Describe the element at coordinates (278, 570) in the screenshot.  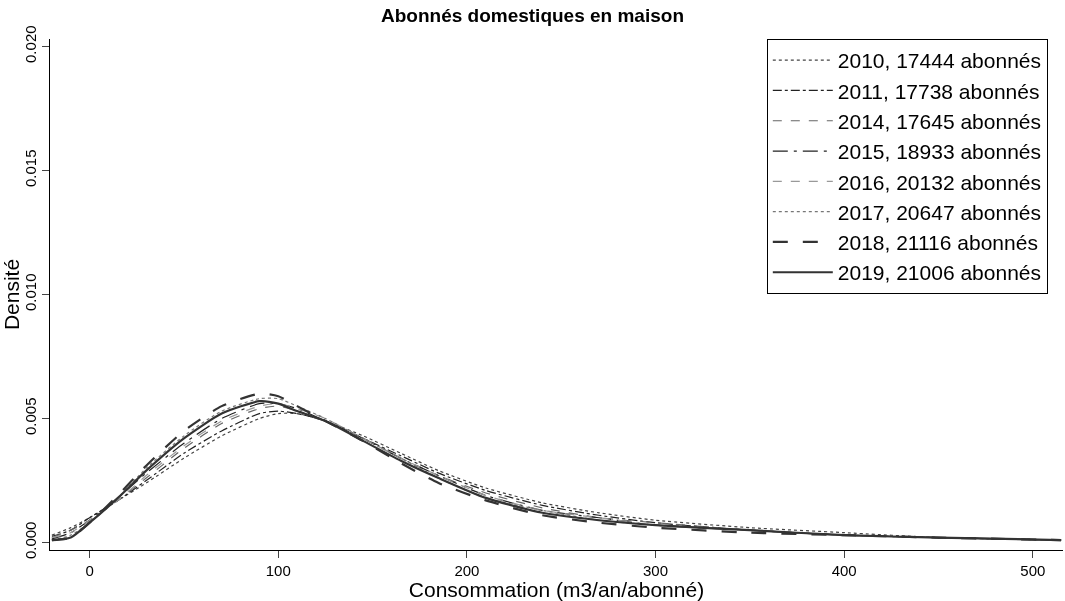
I see `x-tick-label: 100` at that location.